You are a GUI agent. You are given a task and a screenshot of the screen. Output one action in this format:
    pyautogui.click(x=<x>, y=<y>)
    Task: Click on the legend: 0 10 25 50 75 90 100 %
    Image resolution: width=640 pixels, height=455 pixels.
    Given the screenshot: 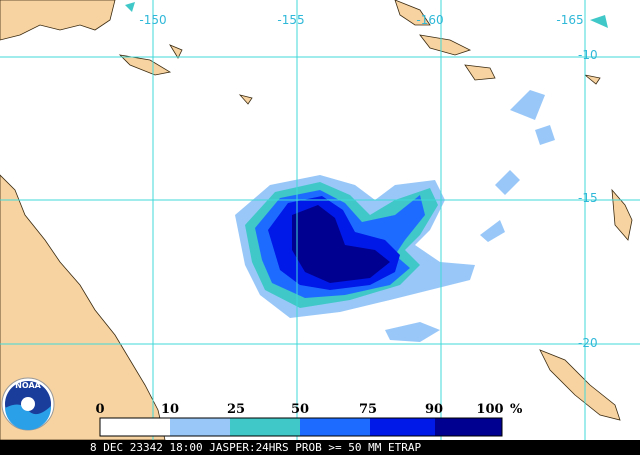 What is the action you would take?
    pyautogui.click(x=309, y=419)
    